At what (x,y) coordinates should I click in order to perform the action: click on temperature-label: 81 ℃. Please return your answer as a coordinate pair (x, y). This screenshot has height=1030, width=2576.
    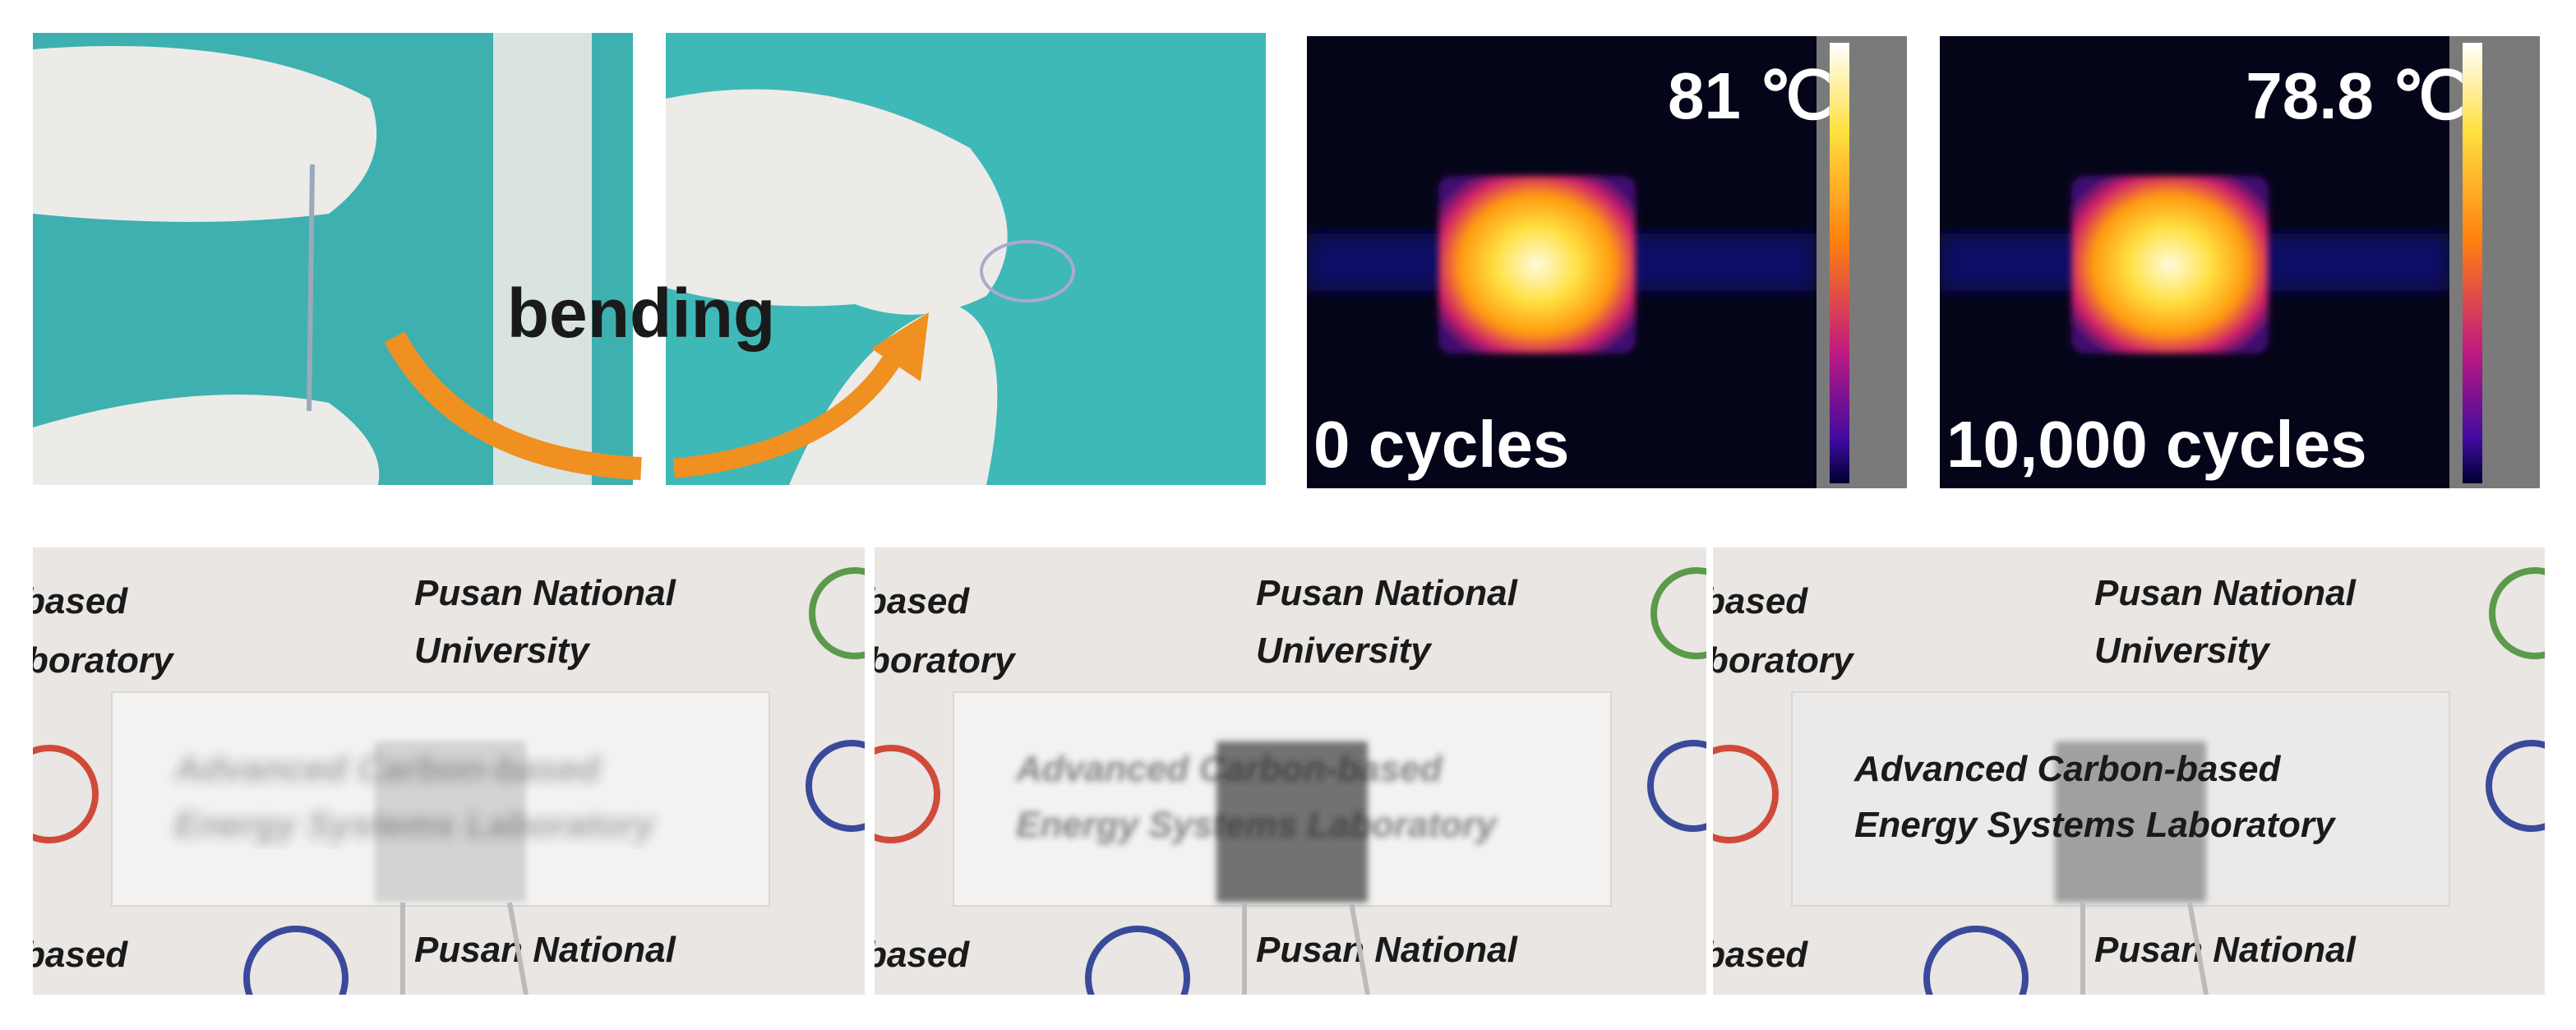
    Looking at the image, I should click on (1751, 95).